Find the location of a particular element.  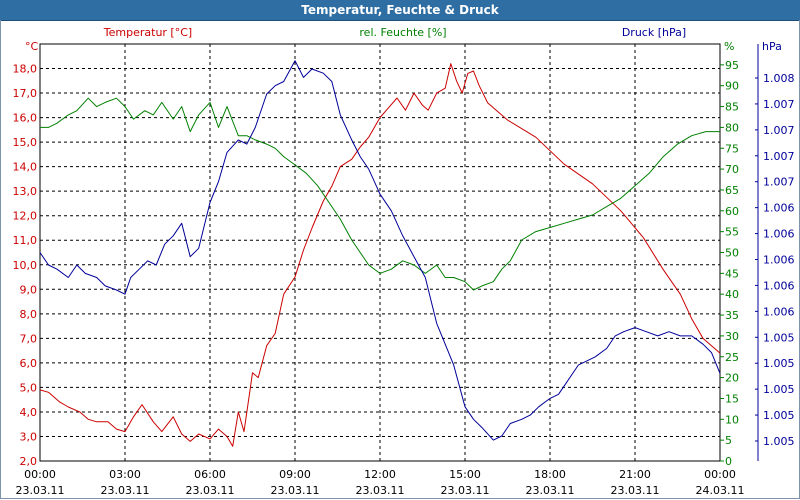

humidity-tick-label: 85 is located at coordinates (732, 107).